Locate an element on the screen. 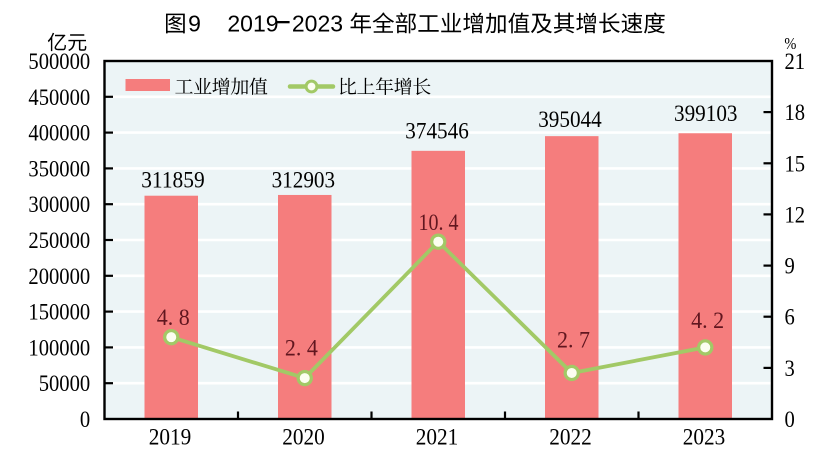 This screenshot has height=468, width=830. svg-text: 100000 is located at coordinates (59, 348).